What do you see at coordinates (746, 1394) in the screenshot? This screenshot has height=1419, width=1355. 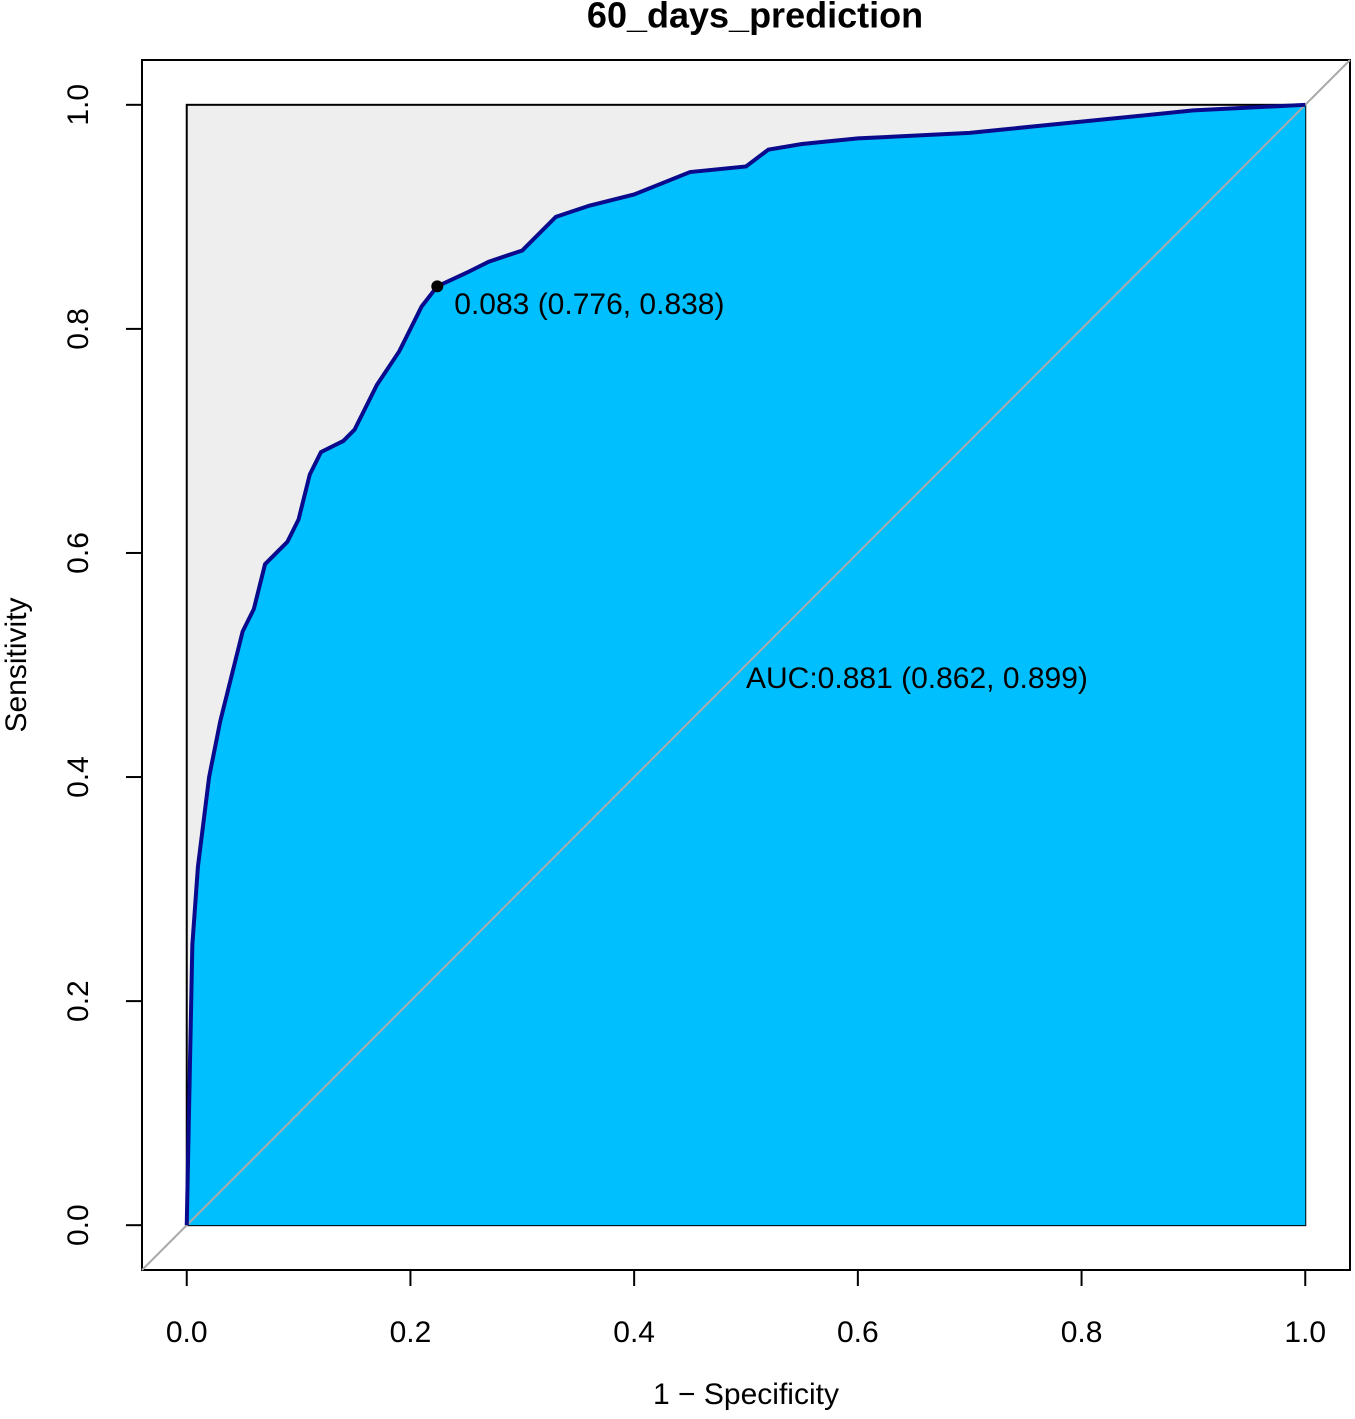 I see `x-axis-label: 1 − Specificity` at bounding box center [746, 1394].